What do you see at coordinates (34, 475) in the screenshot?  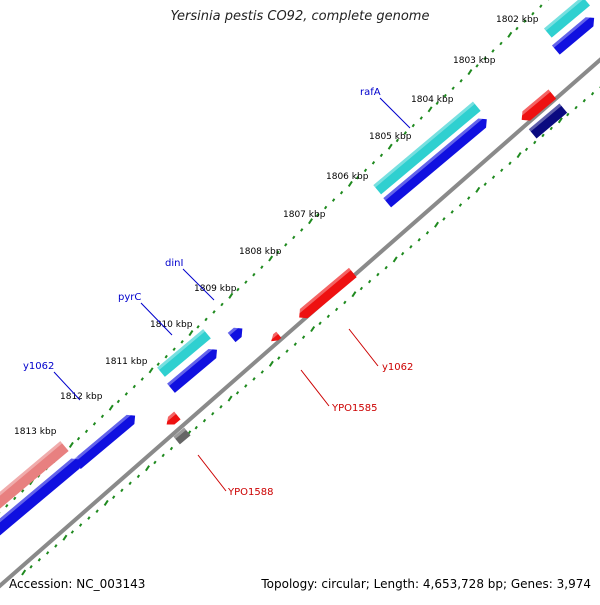 I see `forward-cds-outer-6-body` at bounding box center [34, 475].